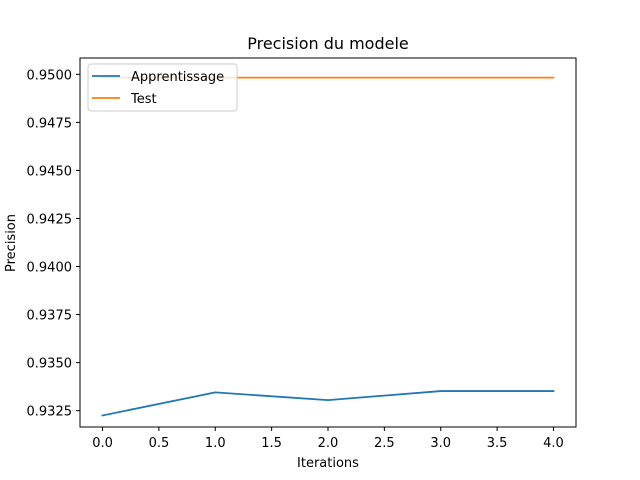  What do you see at coordinates (553, 443) in the screenshot?
I see `x-tick-label: 4.0` at bounding box center [553, 443].